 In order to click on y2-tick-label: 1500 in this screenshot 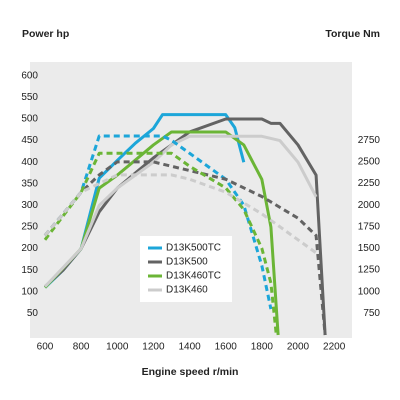, I will do `click(369, 248)`.